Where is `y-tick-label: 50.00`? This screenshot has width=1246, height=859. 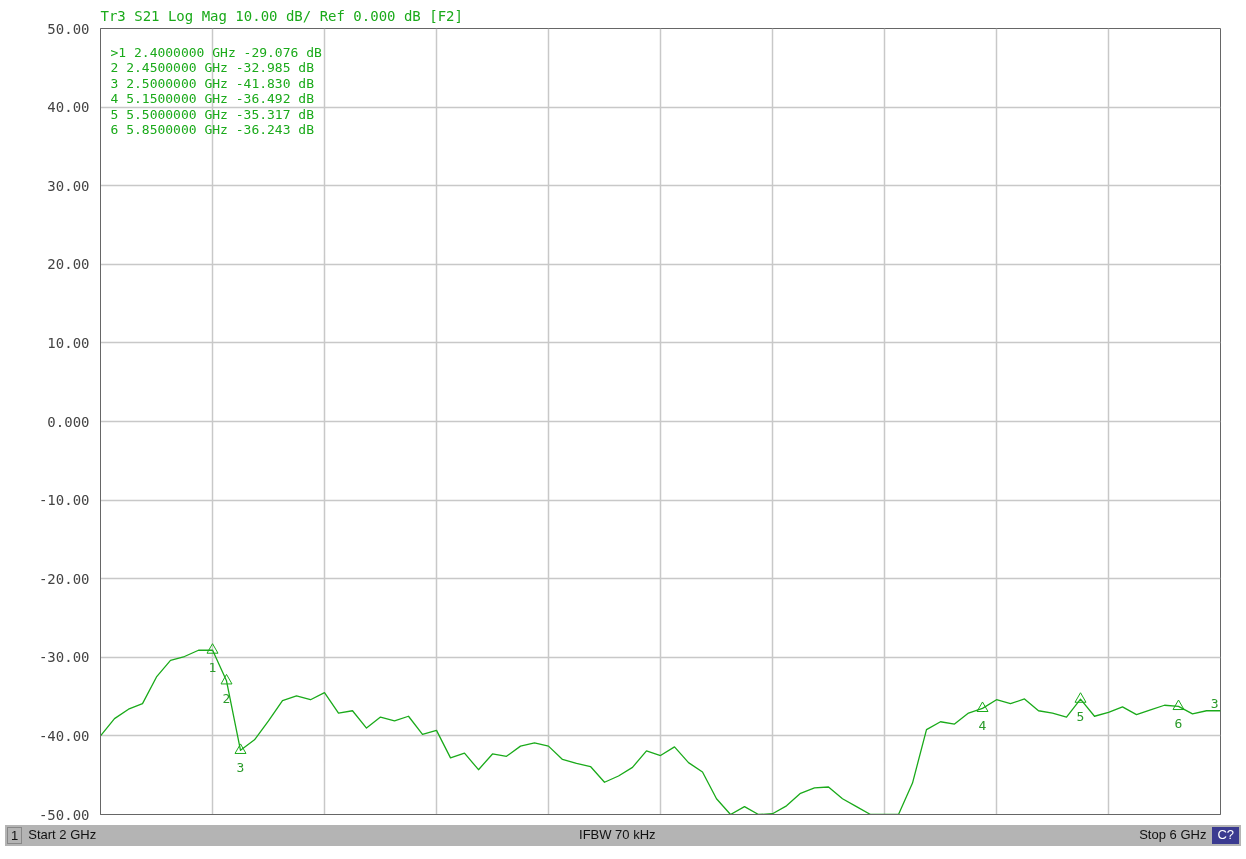 y-tick-label: 50.00 is located at coordinates (68, 28).